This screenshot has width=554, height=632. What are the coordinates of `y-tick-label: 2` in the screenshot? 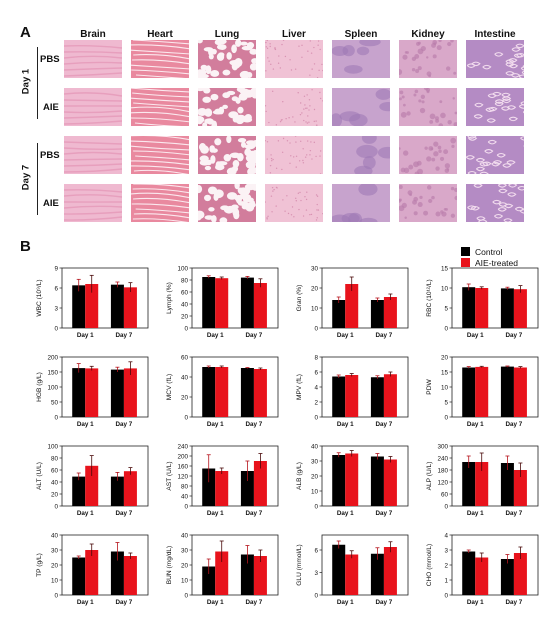 It's located at (316, 402).